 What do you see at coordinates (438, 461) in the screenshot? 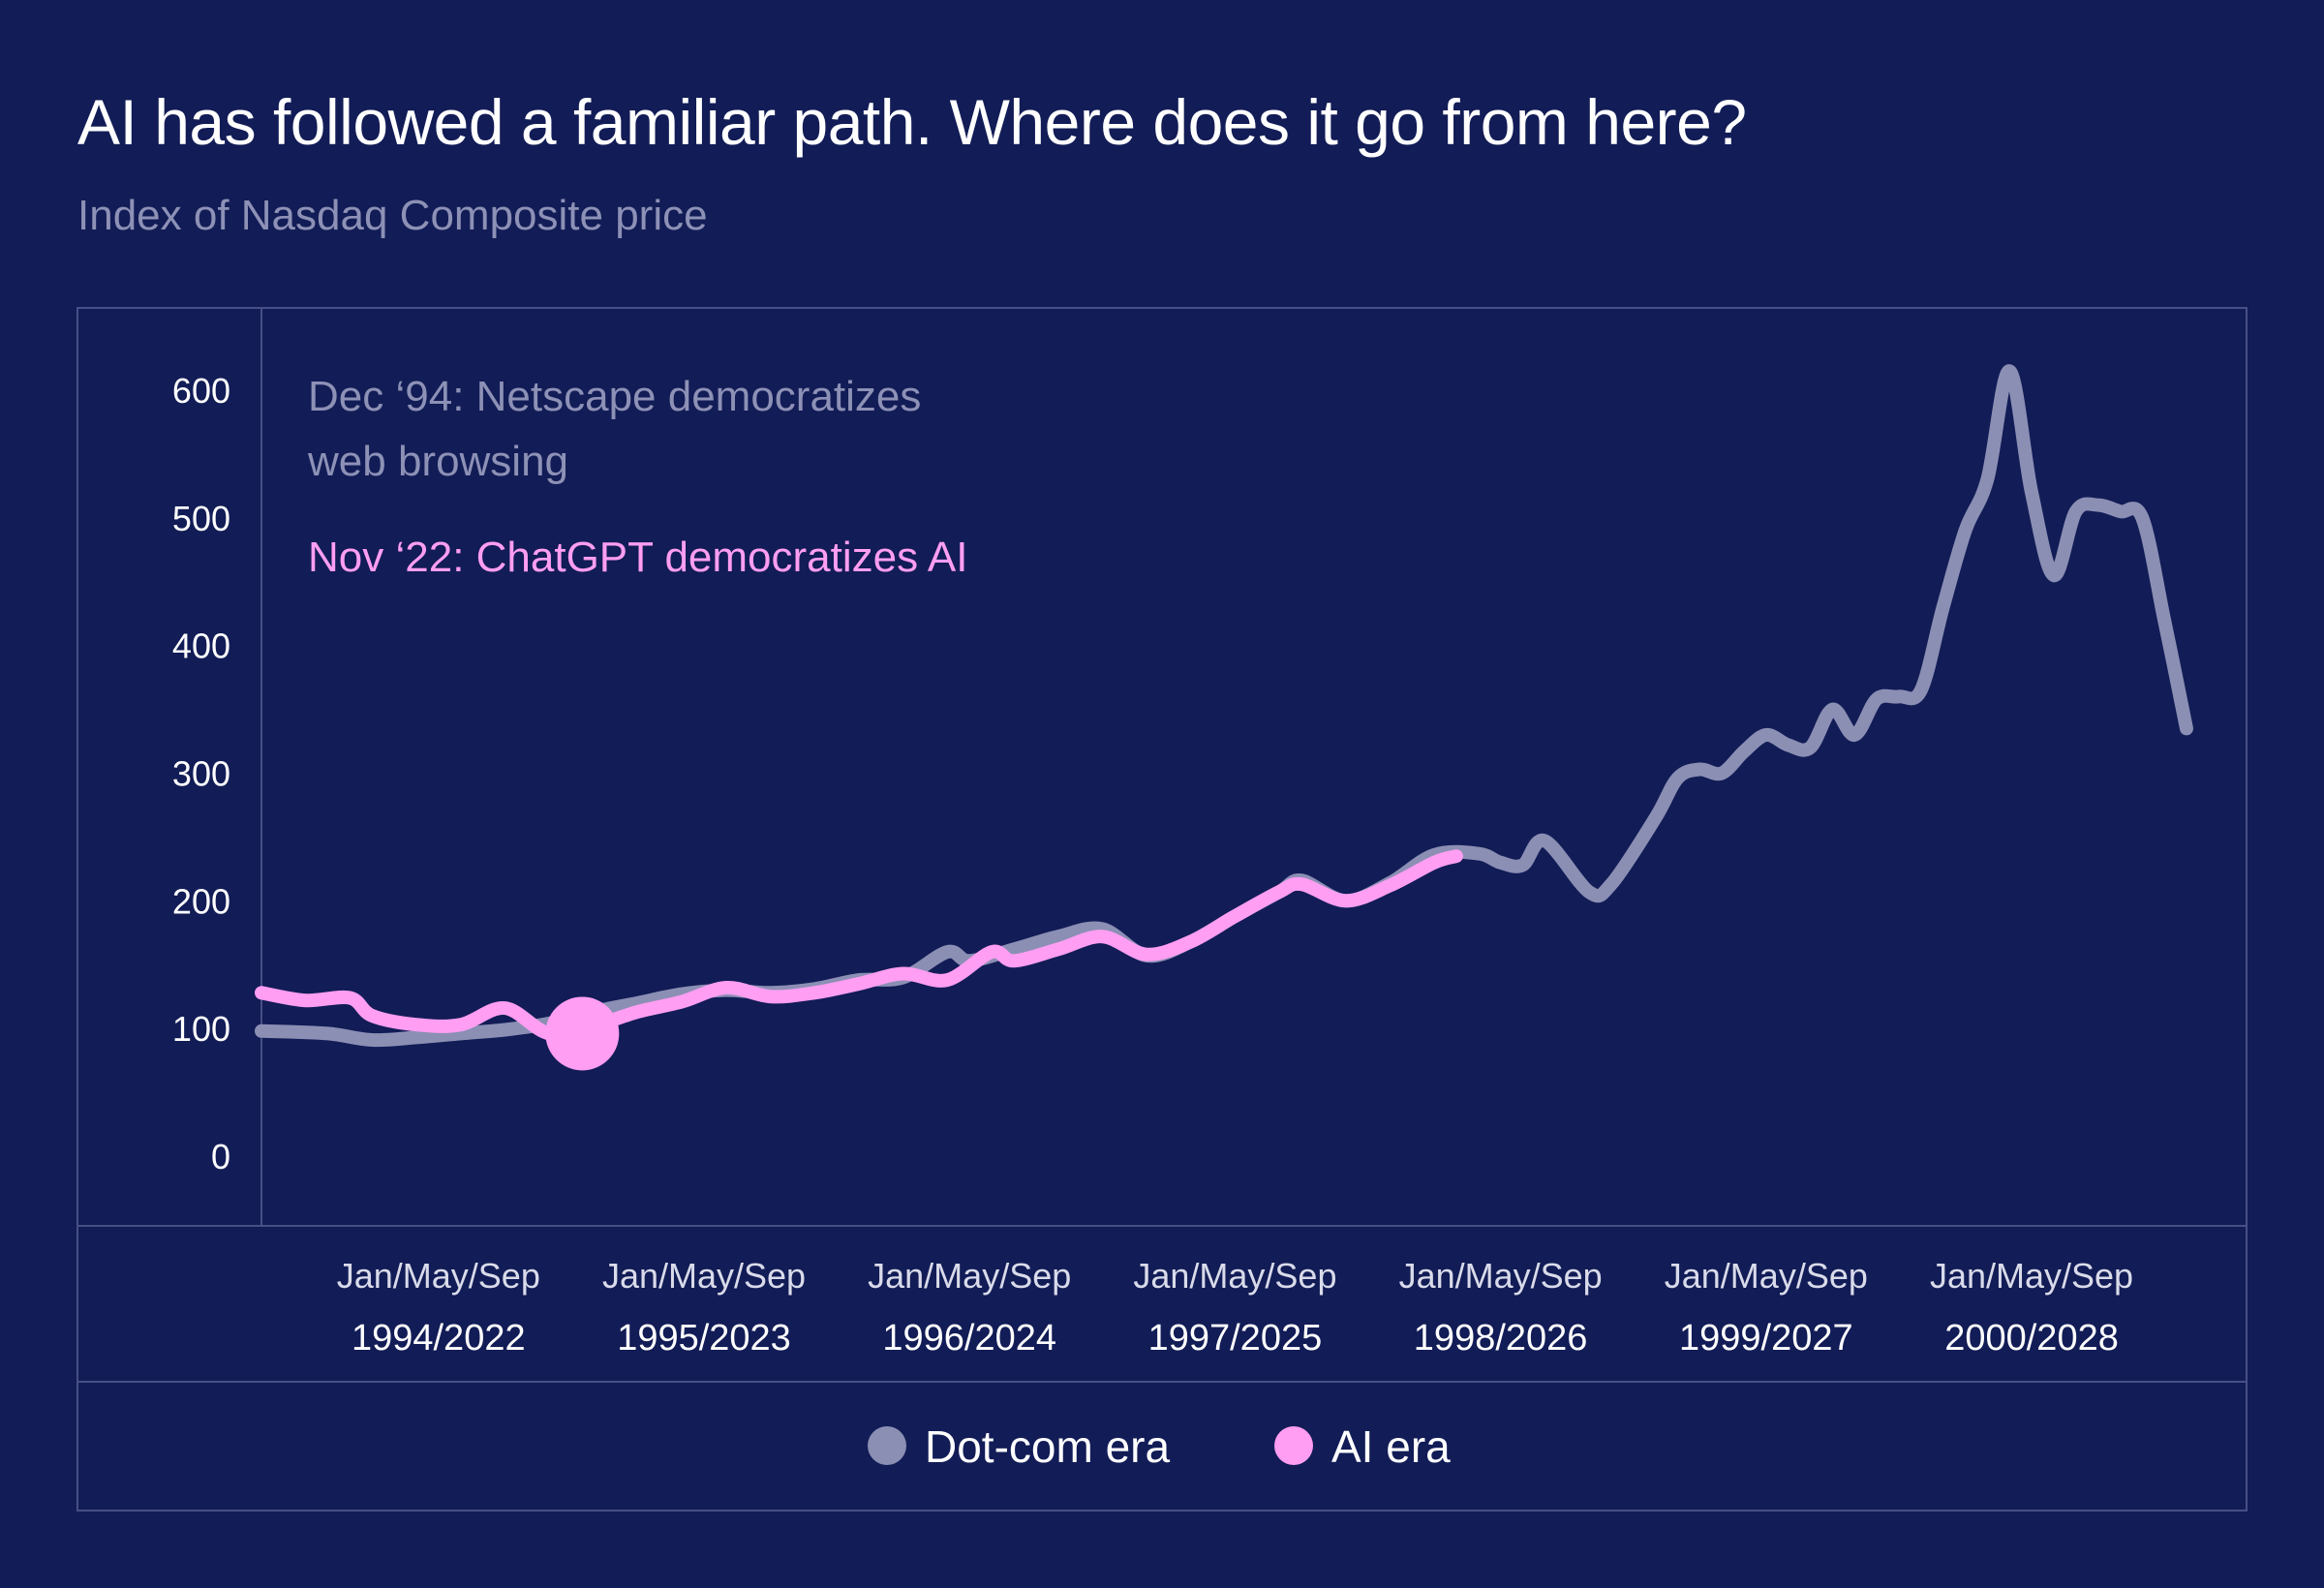
I see `annotation-dotcom-line2: web browsing` at bounding box center [438, 461].